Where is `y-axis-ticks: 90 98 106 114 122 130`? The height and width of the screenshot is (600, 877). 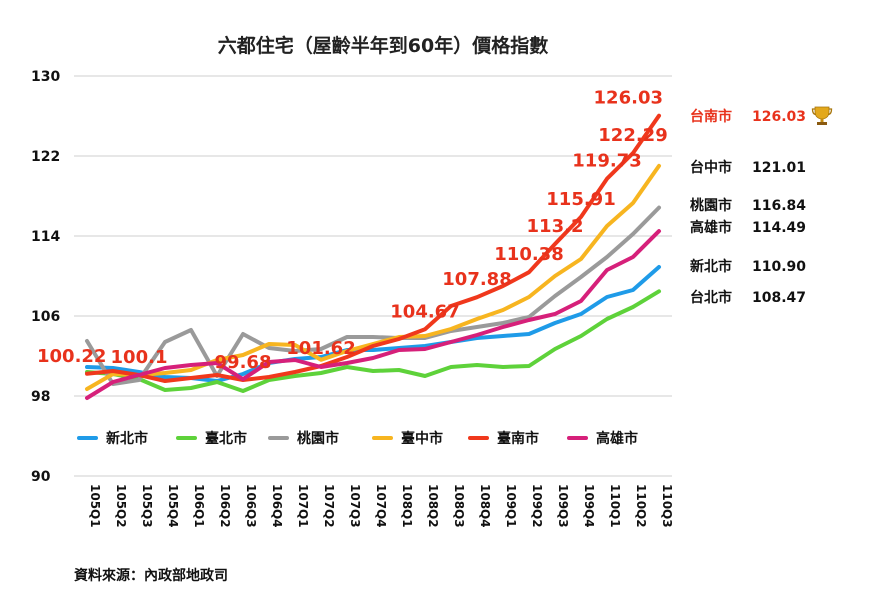 y-axis-ticks: 90 98 106 114 122 130 is located at coordinates (45, 277).